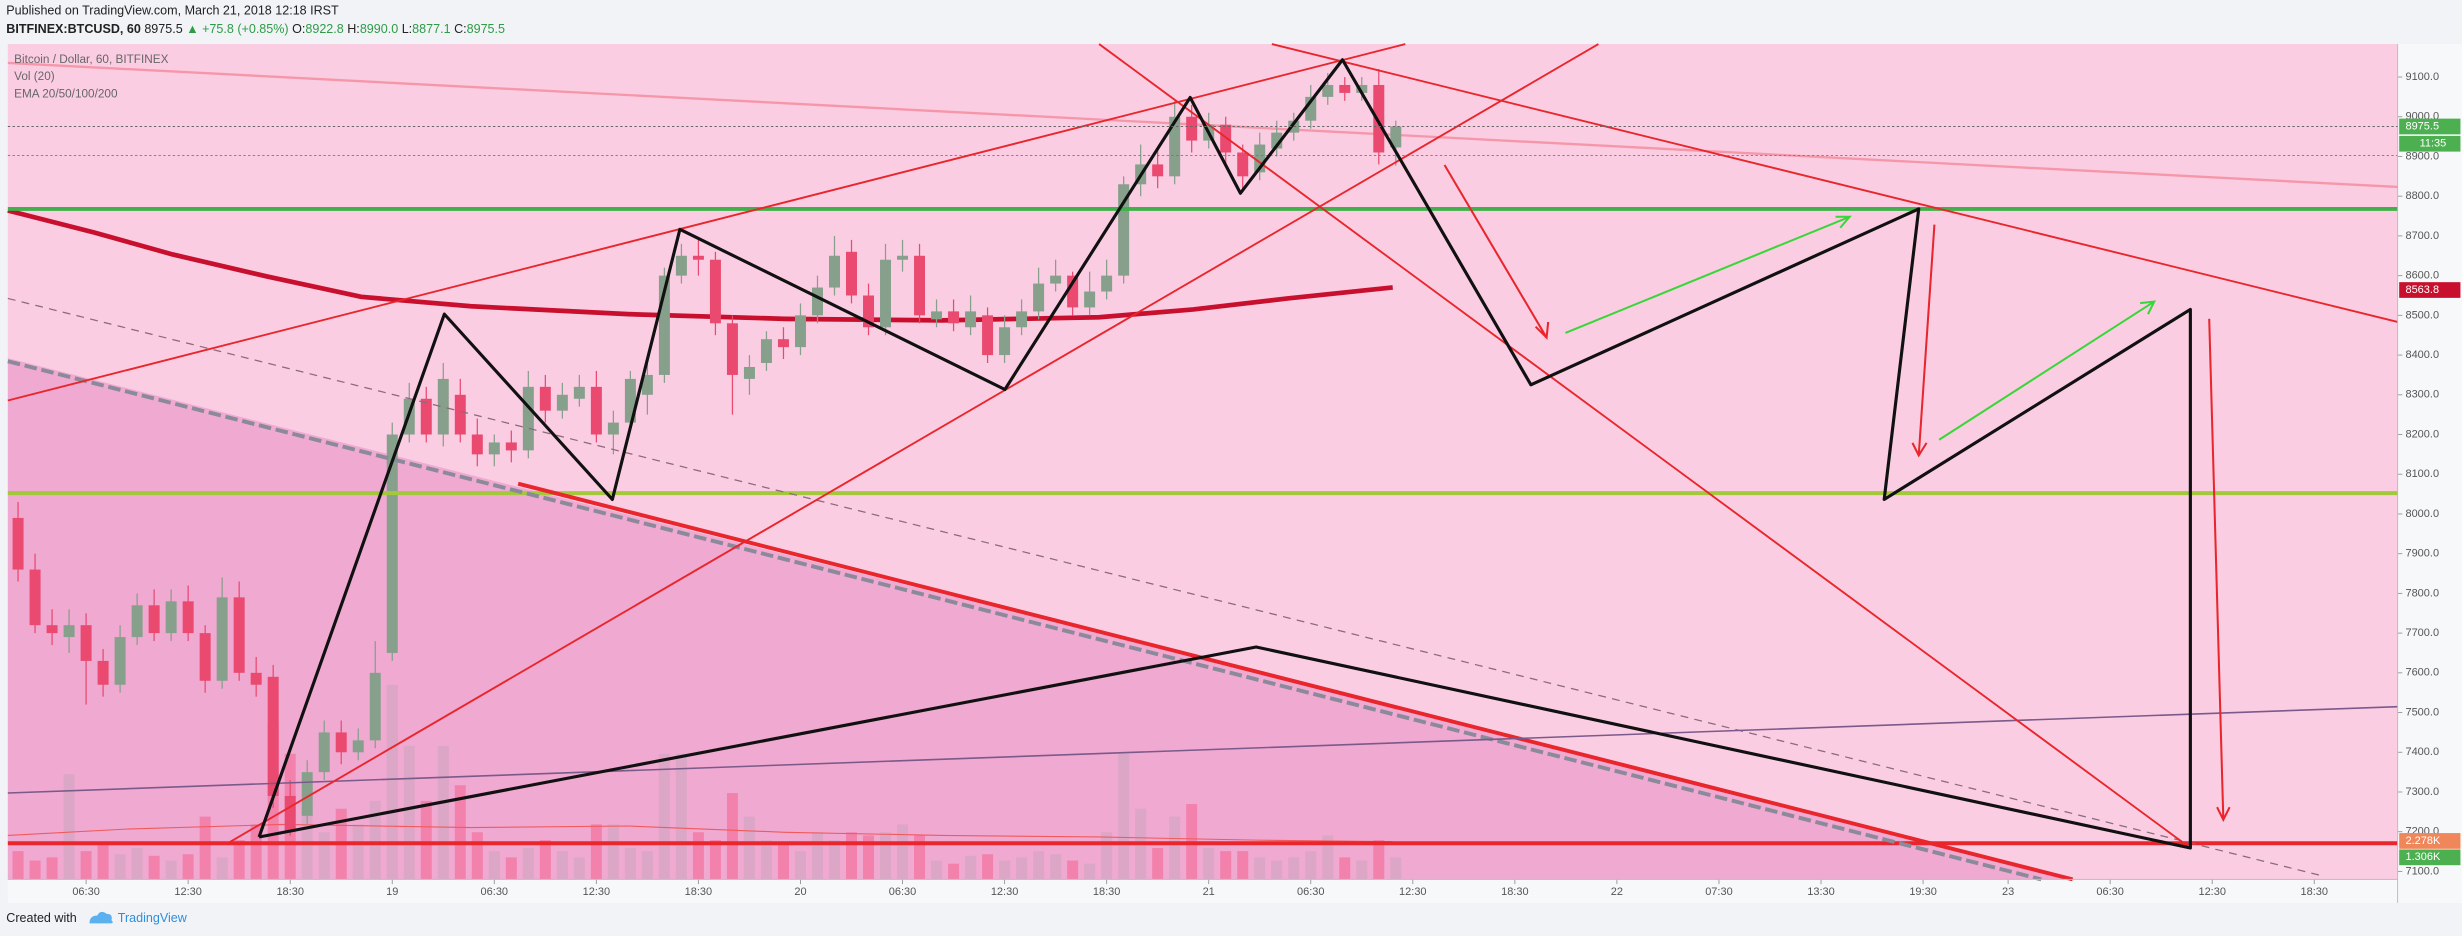 This screenshot has width=2462, height=936. I want to click on down-arrow, so click(2219, 570).